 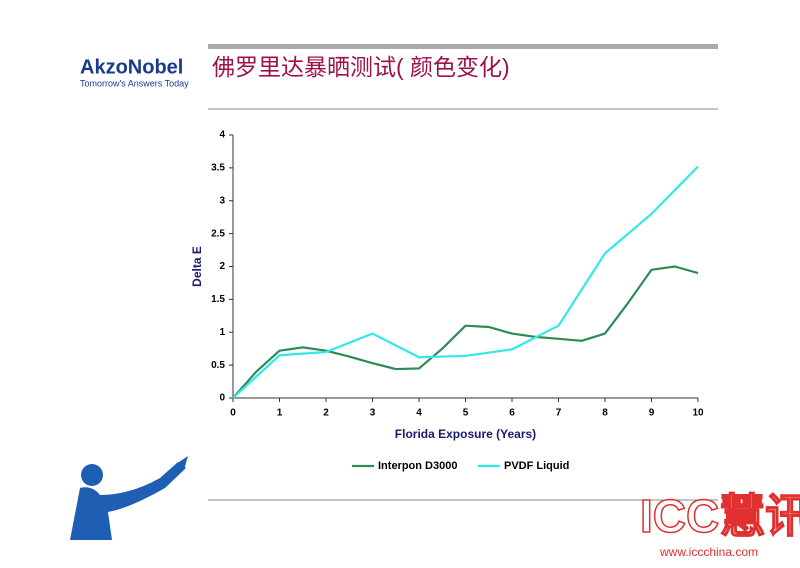 I want to click on tagline: Tomorrow's Answers Today, so click(x=134, y=83).